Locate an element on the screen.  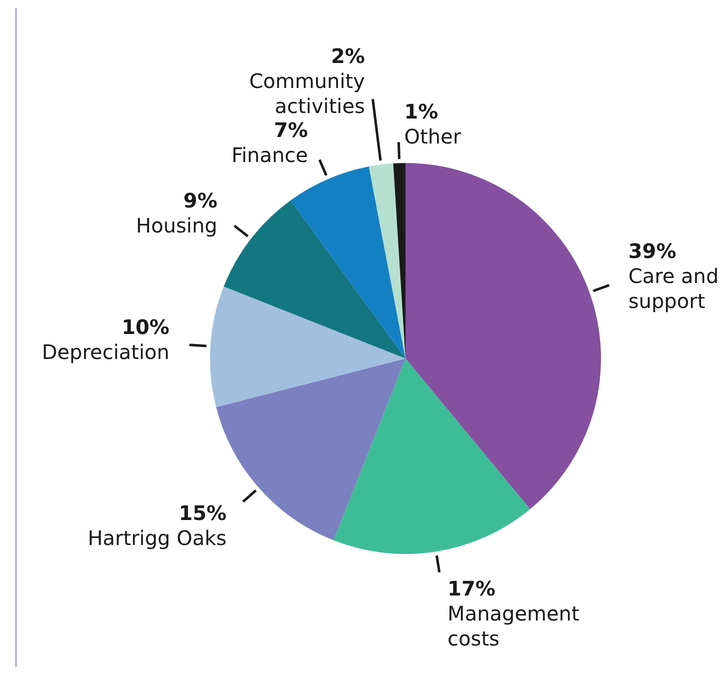
slice-label: Finance is located at coordinates (269, 155).